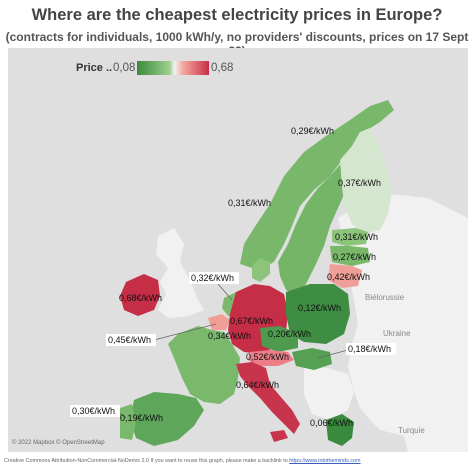  I want to click on price-label-czechia: 0,20€/kWh, so click(289, 334).